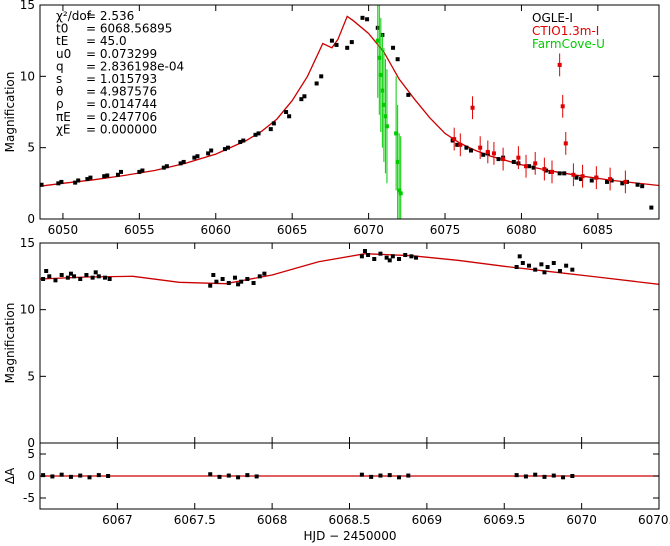  What do you see at coordinates (139, 230) in the screenshot?
I see `x-tick-label: 6055` at bounding box center [139, 230].